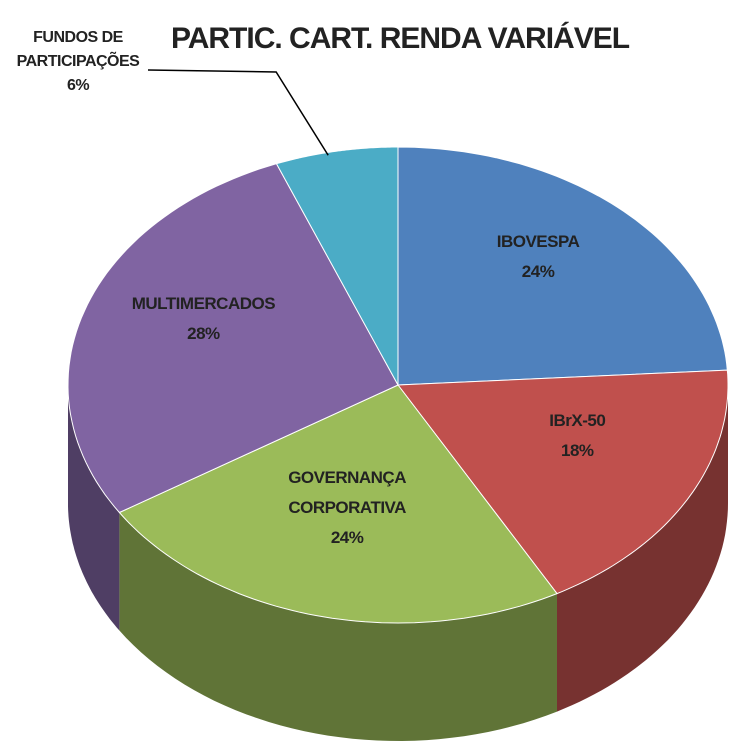  What do you see at coordinates (78, 85) in the screenshot?
I see `value-label: 6%` at bounding box center [78, 85].